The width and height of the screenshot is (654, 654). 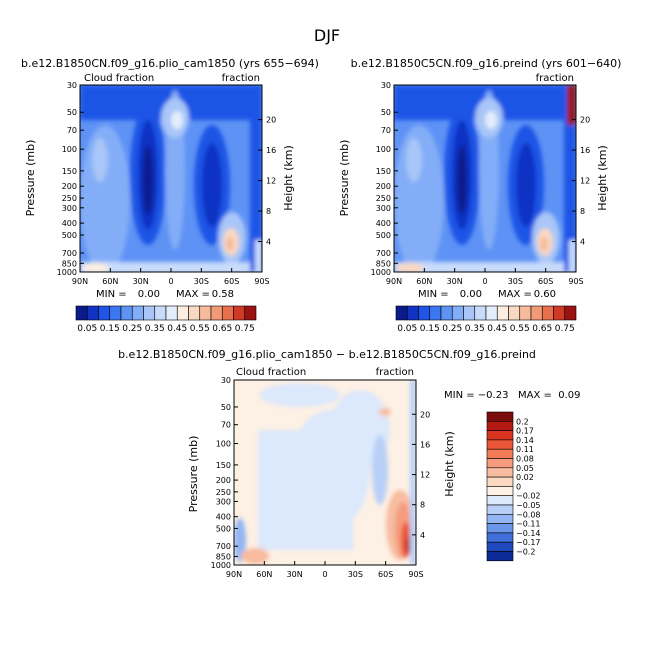 What do you see at coordinates (449, 464) in the screenshot?
I see `panel-diff-y2label: Height (km)` at bounding box center [449, 464].